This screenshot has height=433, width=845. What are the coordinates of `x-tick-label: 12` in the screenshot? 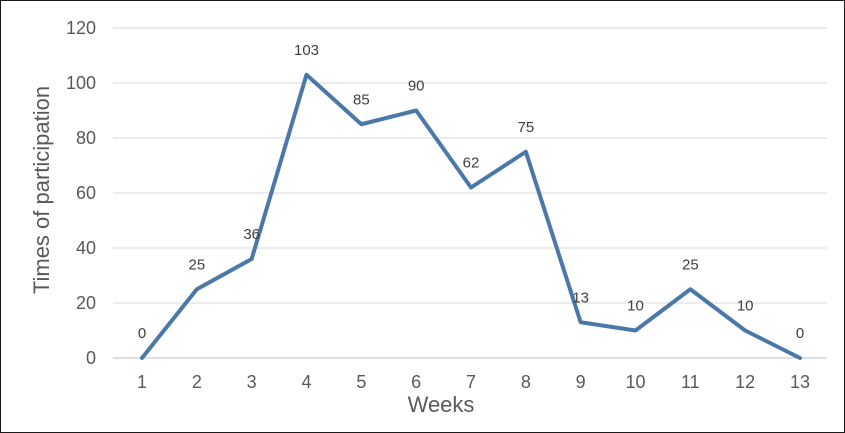 It's located at (745, 382).